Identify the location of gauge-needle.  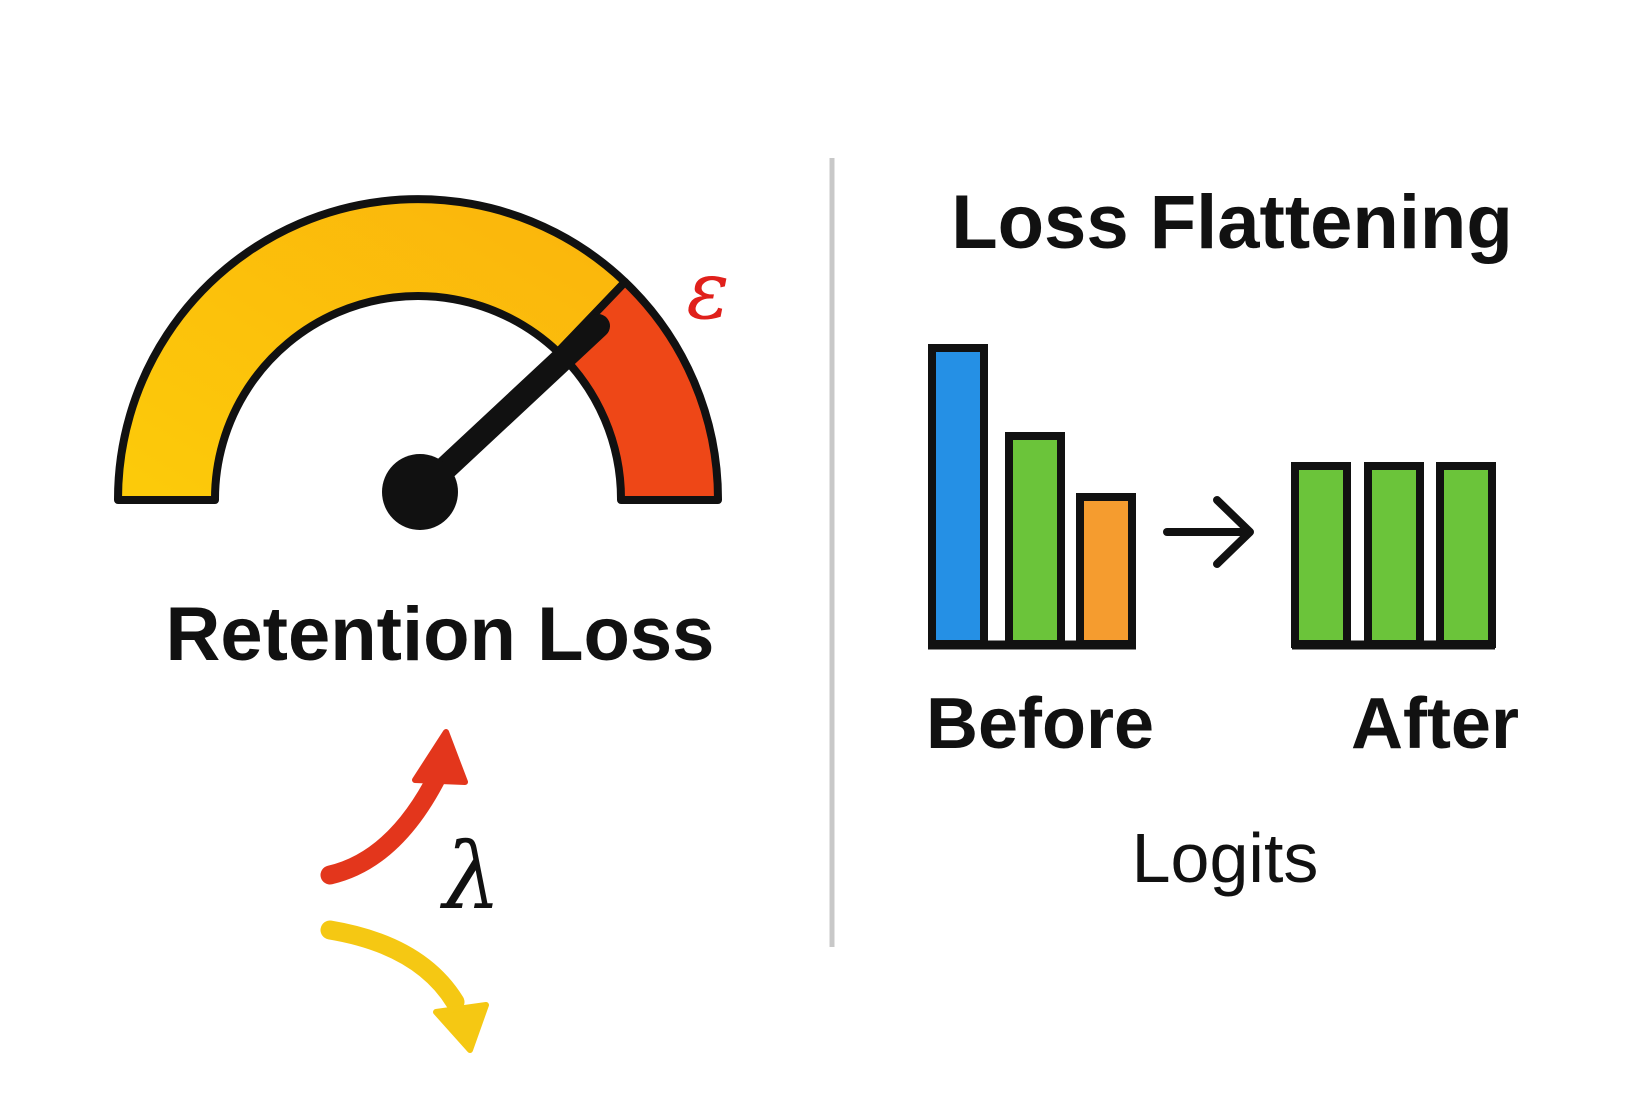
(509, 409).